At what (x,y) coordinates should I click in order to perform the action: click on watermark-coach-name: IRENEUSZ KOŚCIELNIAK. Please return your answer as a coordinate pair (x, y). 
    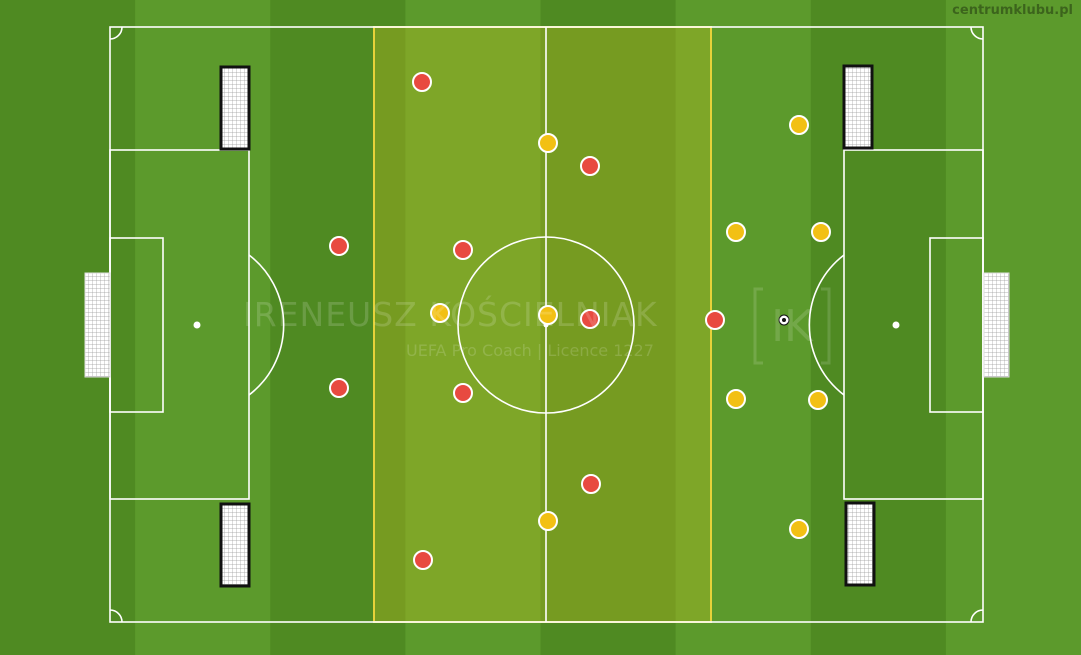
    Looking at the image, I should click on (450, 314).